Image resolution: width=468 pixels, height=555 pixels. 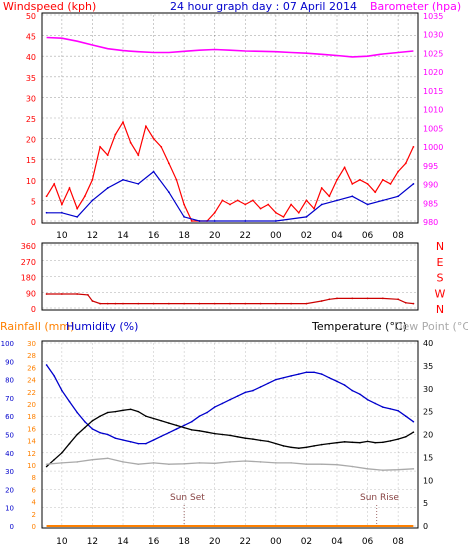 I want to click on series-dew-point, so click(x=230, y=464).